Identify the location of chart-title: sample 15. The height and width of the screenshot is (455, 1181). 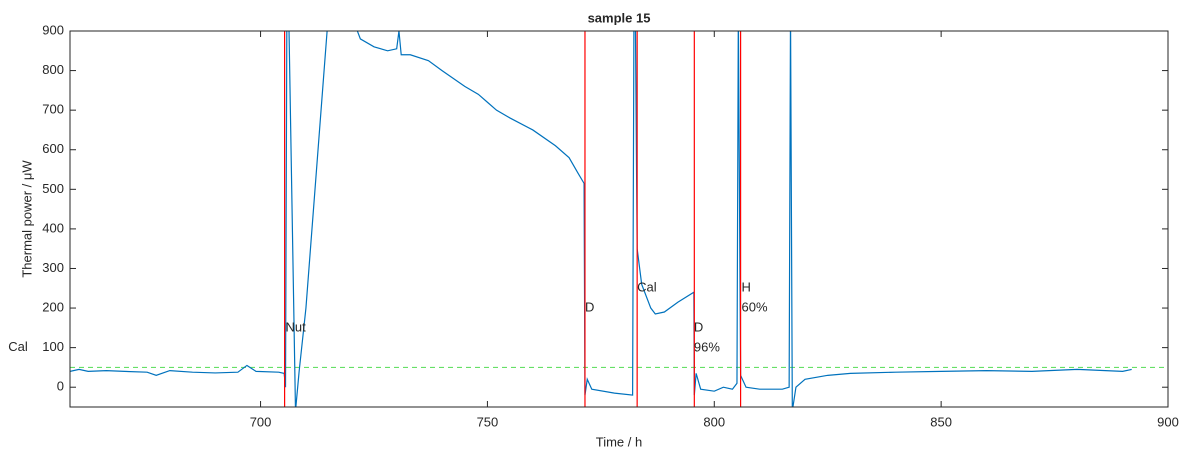
(619, 17).